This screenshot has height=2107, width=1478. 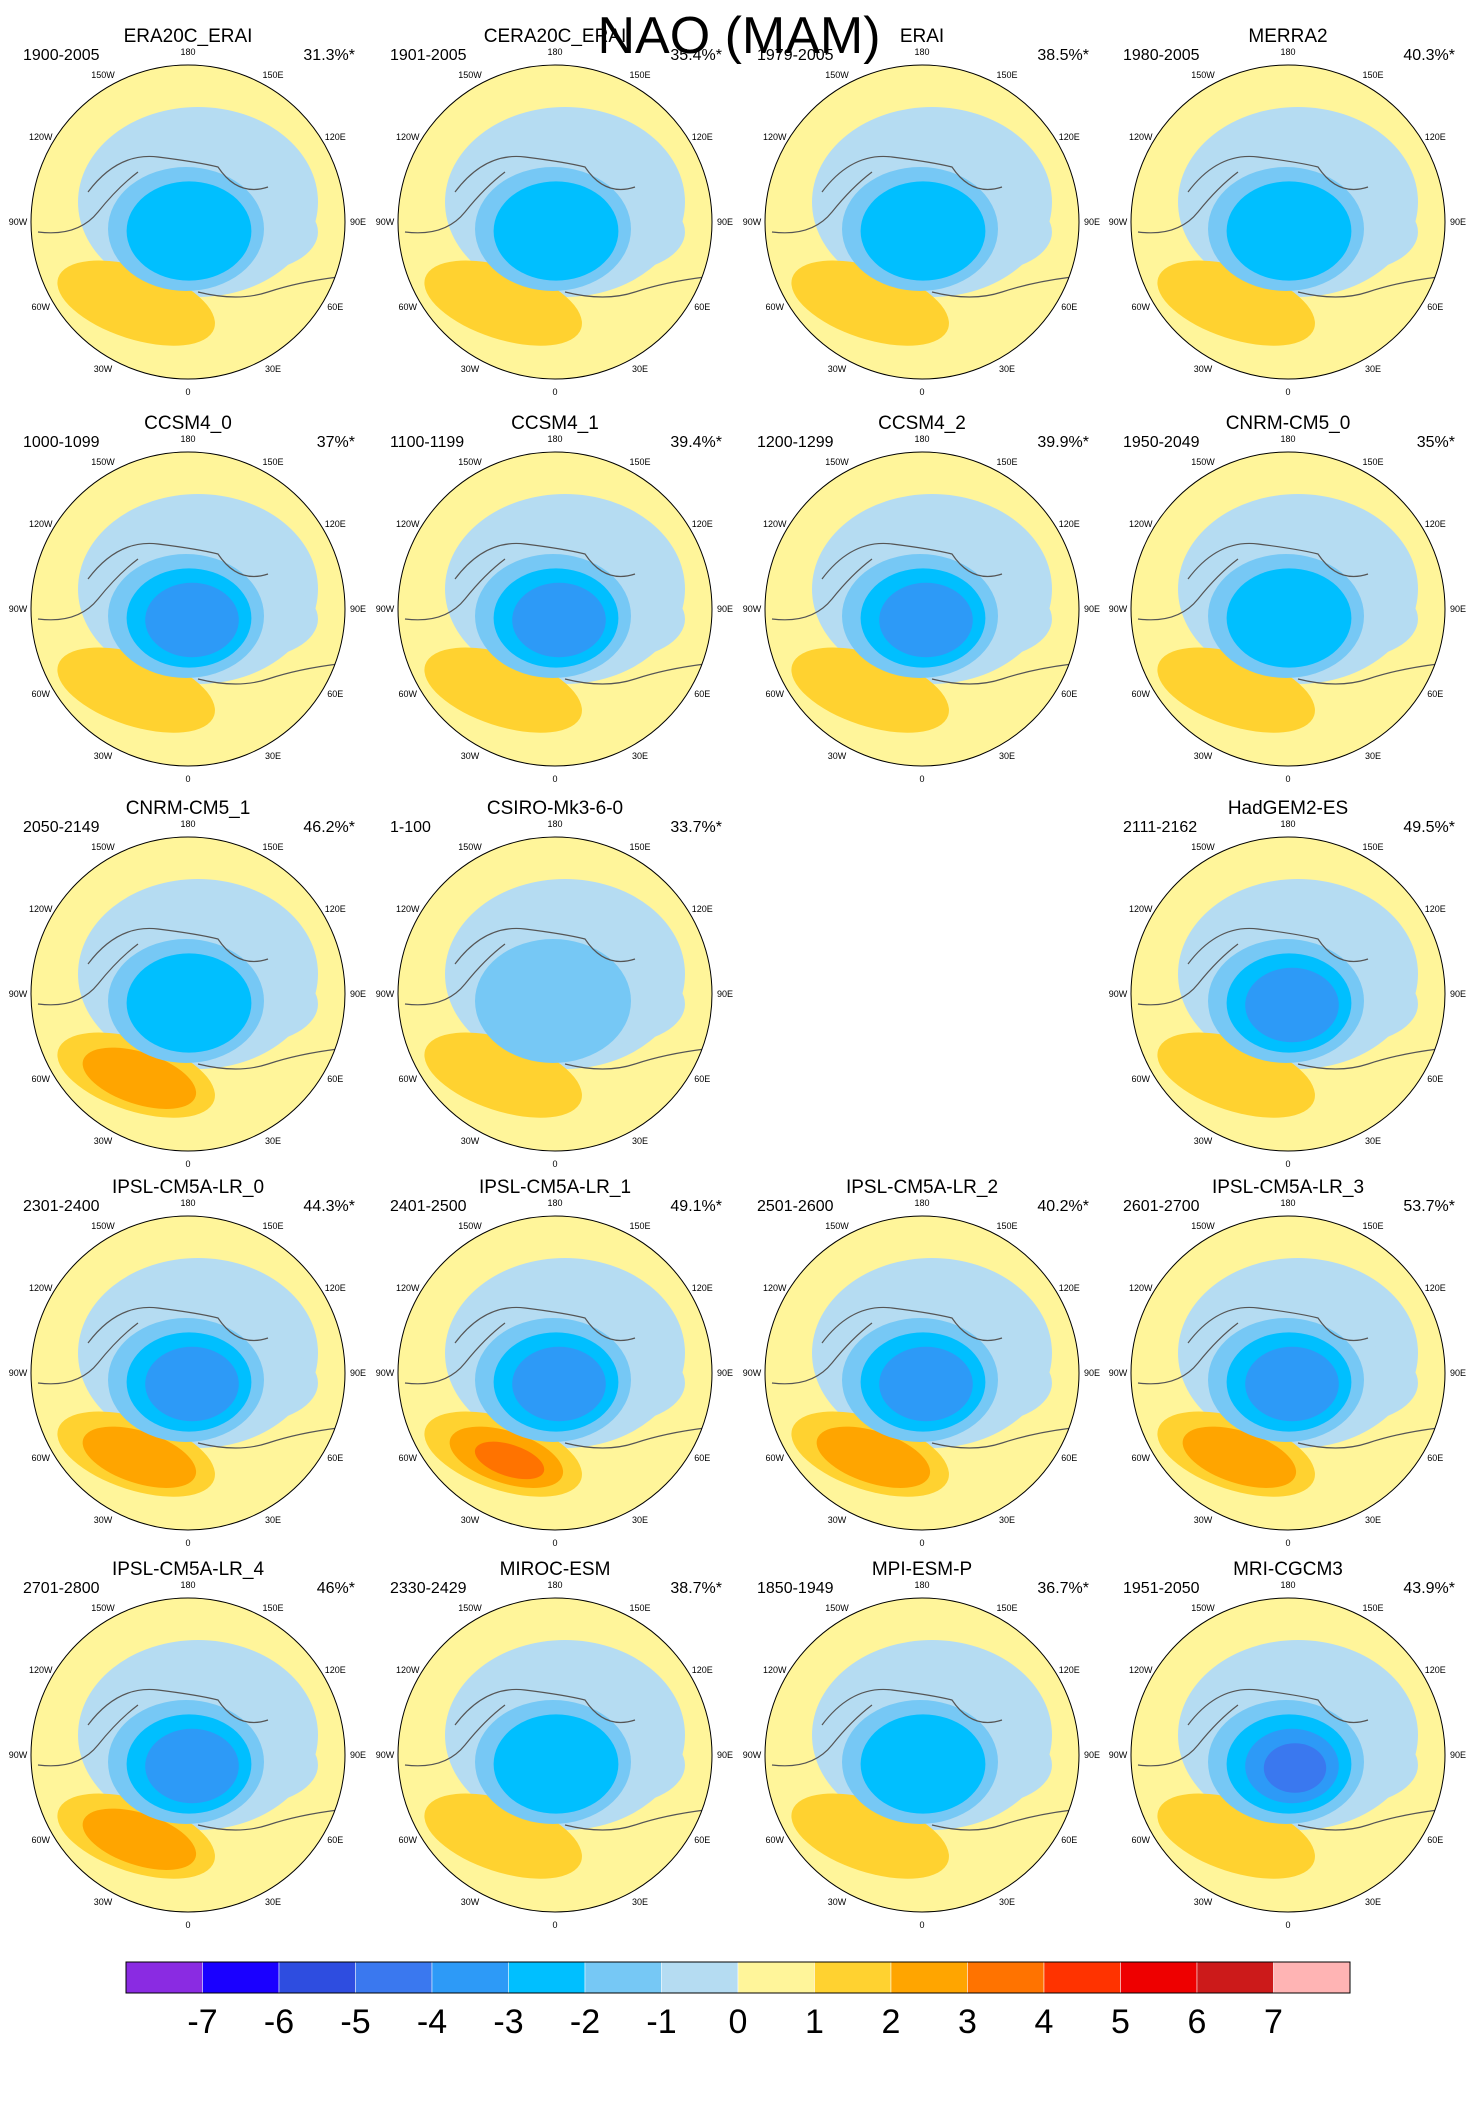 What do you see at coordinates (1161, 1588) in the screenshot?
I see `panel-period: 1951-2050` at bounding box center [1161, 1588].